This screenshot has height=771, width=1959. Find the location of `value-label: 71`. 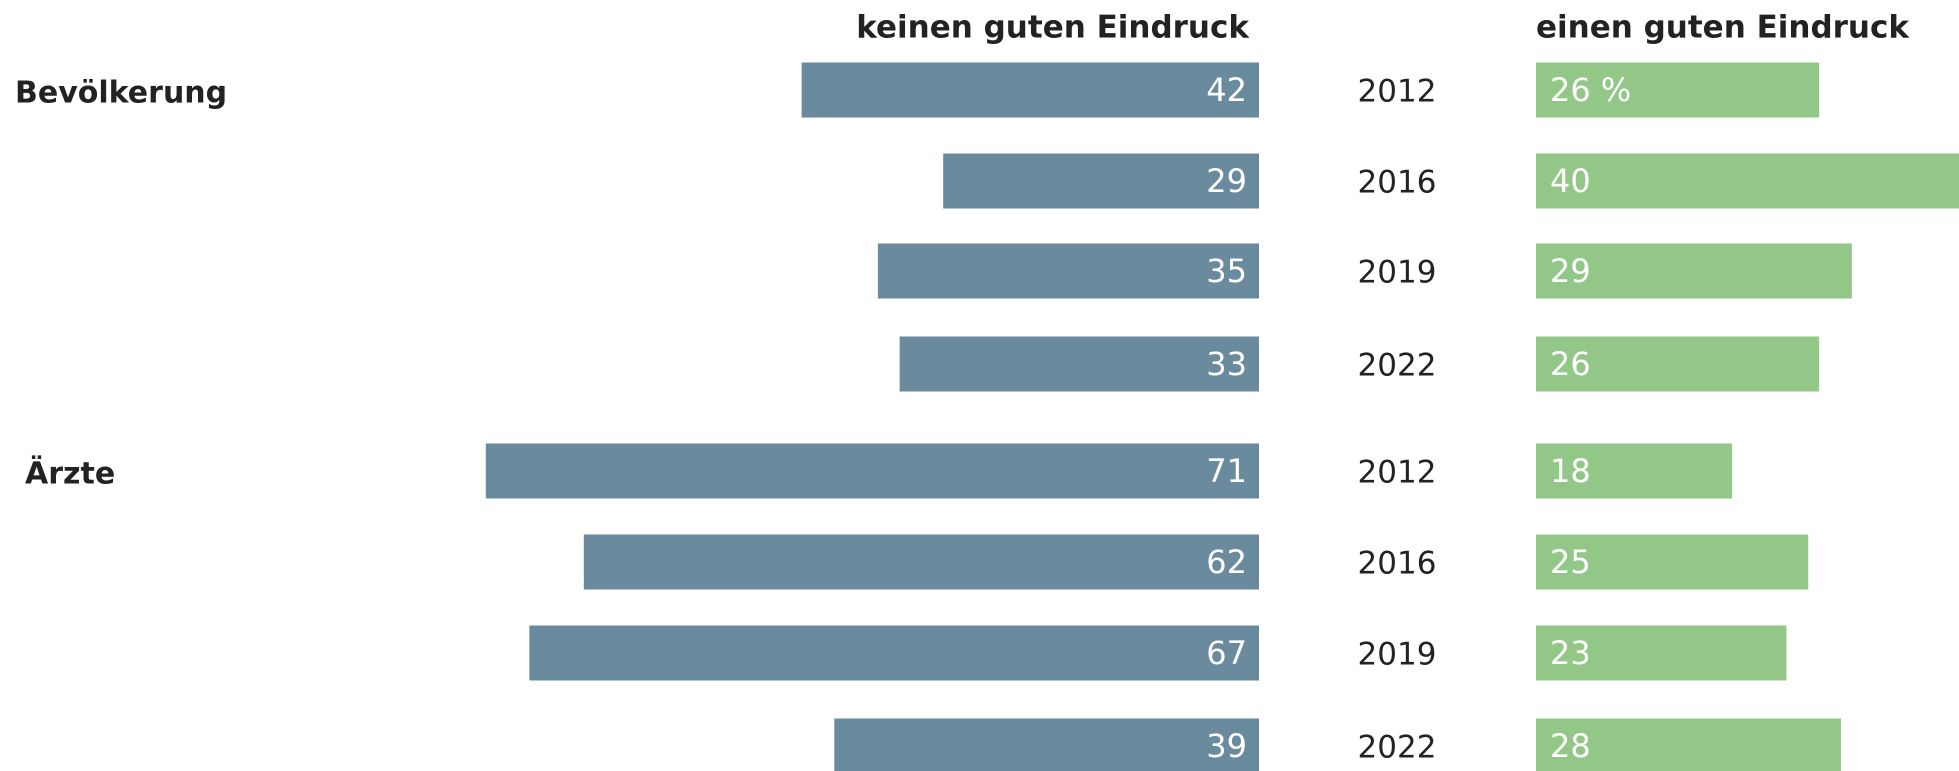

value-label: 71 is located at coordinates (1226, 471).